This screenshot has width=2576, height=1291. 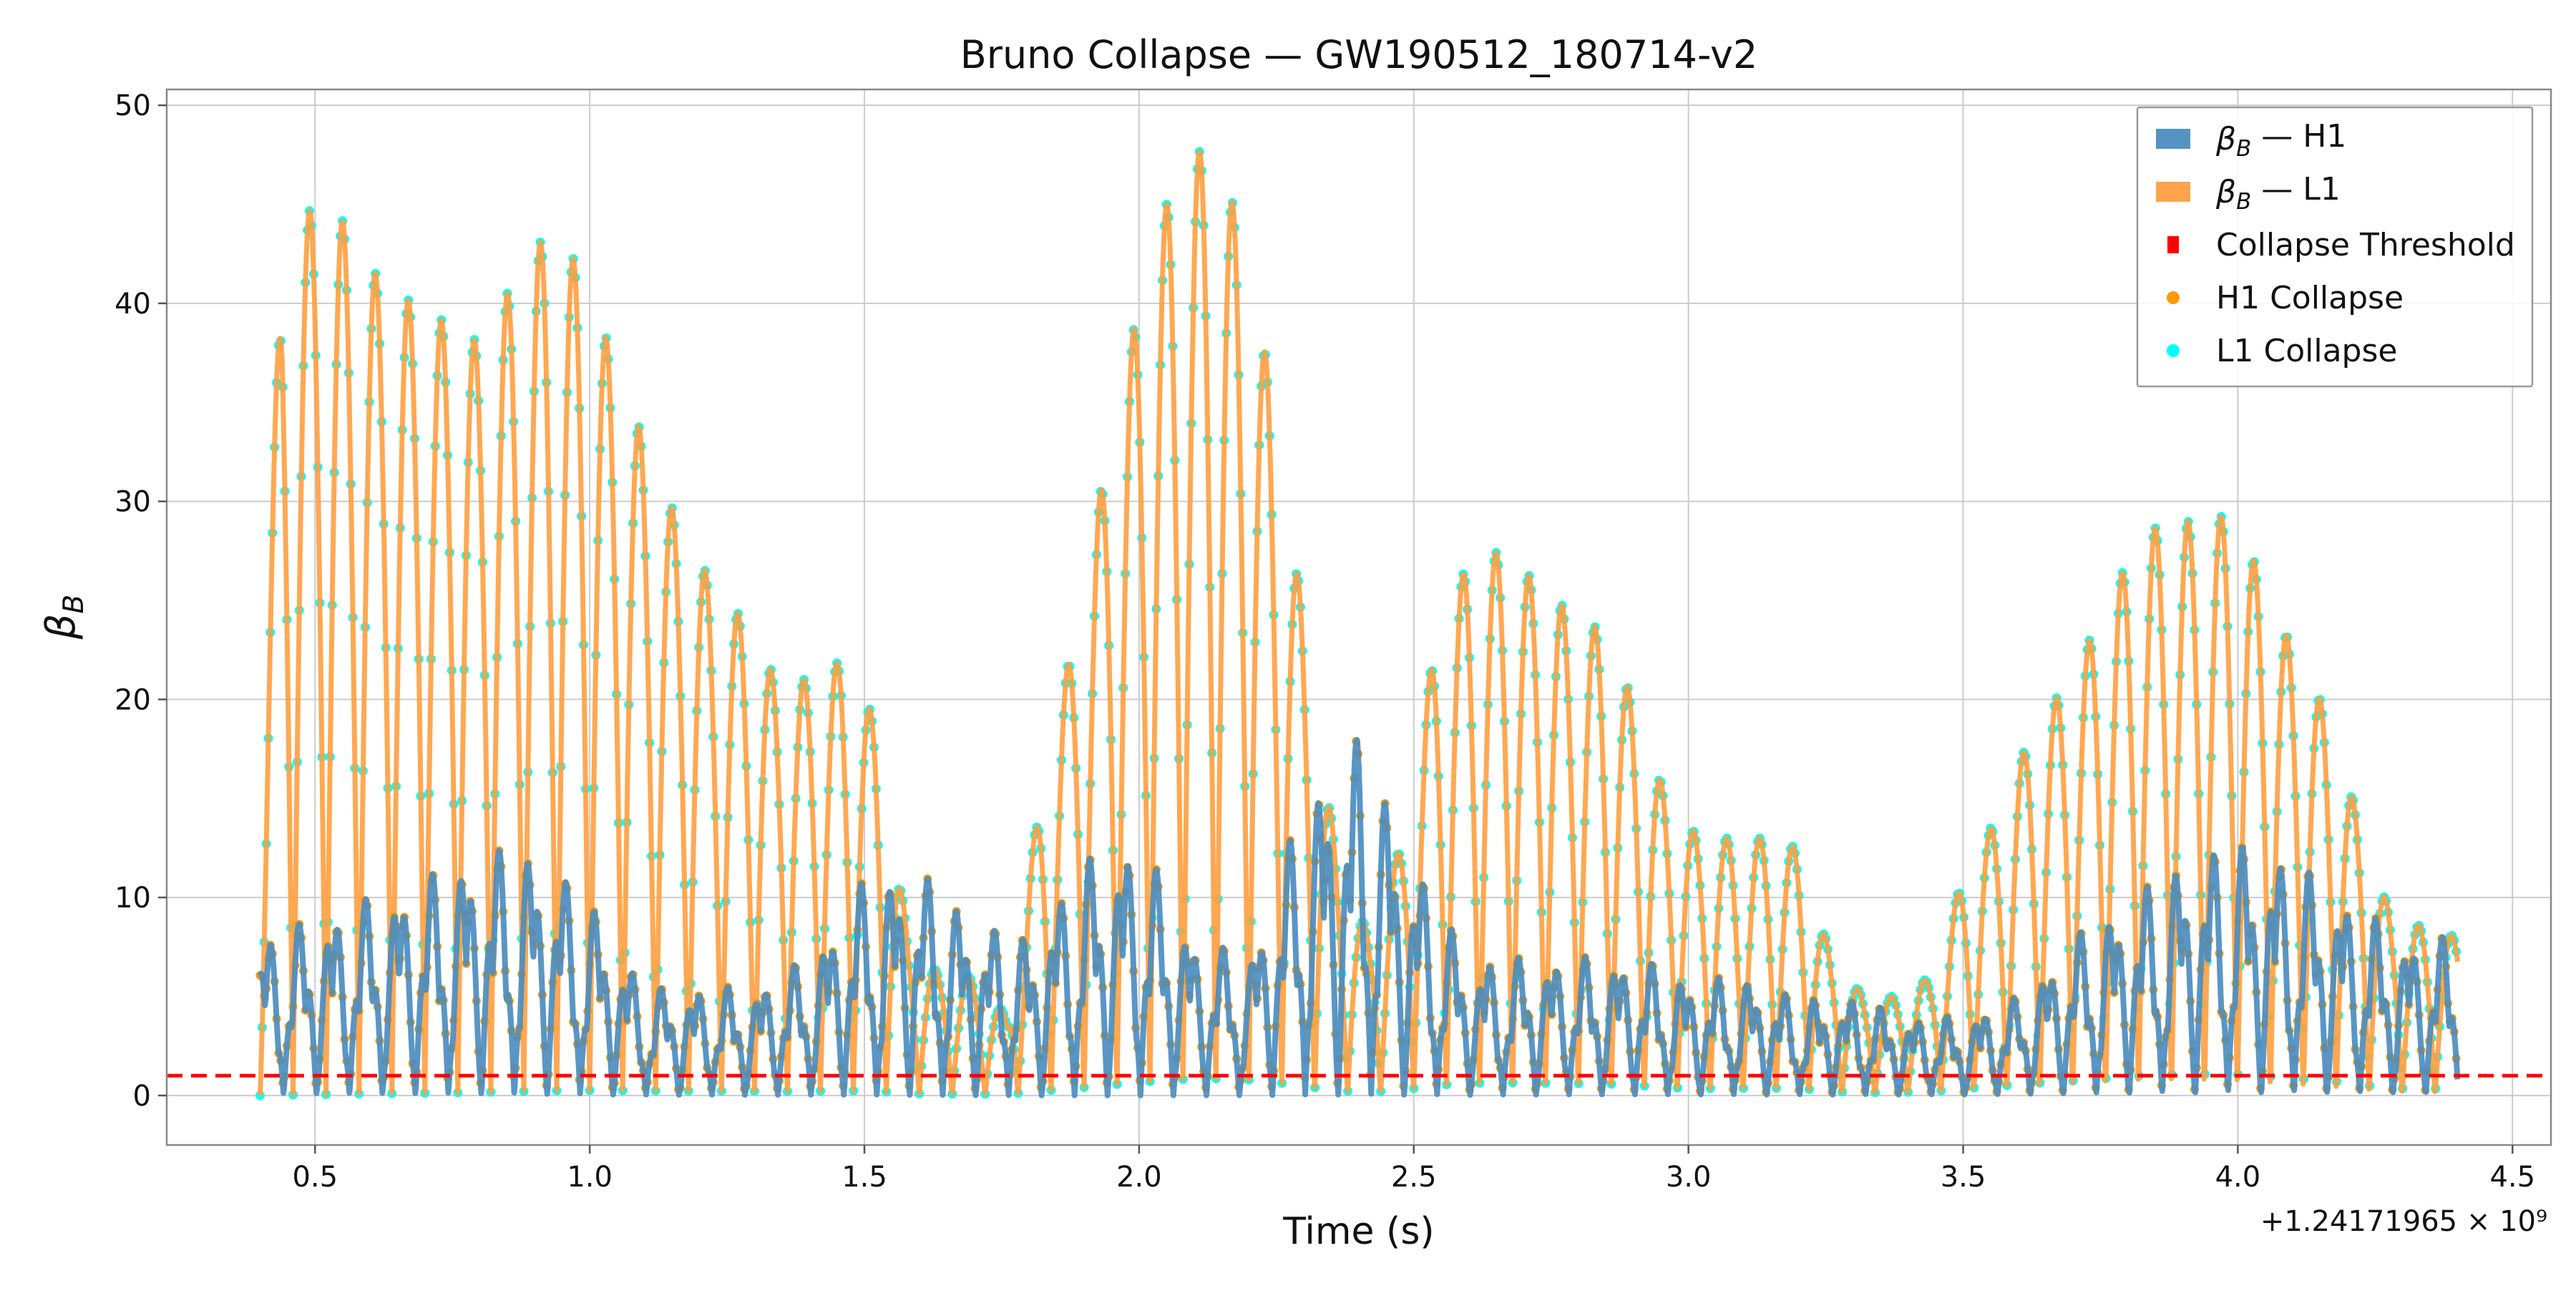 What do you see at coordinates (132, 105) in the screenshot?
I see `y-tick-label: 50` at bounding box center [132, 105].